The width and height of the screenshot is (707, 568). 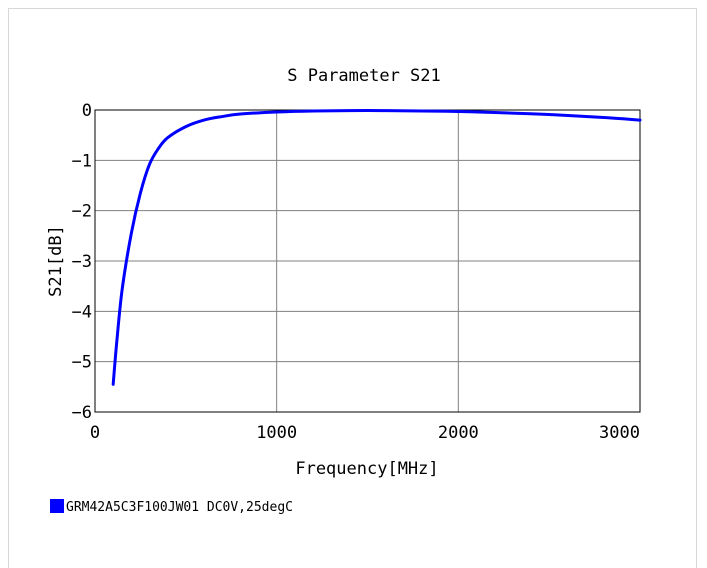 I want to click on x-tick-label: 1000, so click(x=276, y=433).